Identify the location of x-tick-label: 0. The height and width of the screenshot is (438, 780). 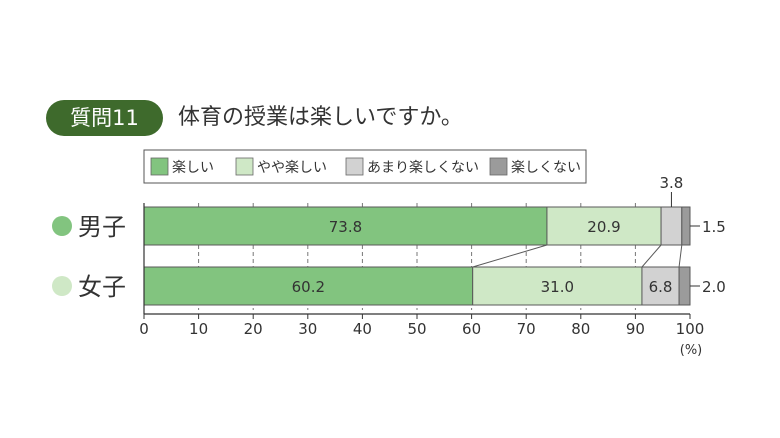
(144, 329).